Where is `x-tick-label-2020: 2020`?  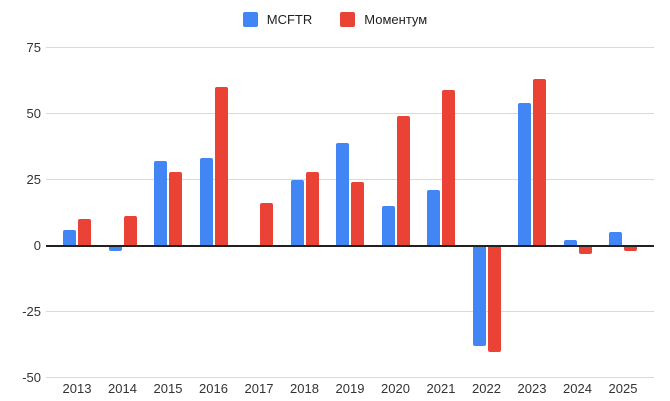
x-tick-label-2020: 2020 is located at coordinates (395, 388).